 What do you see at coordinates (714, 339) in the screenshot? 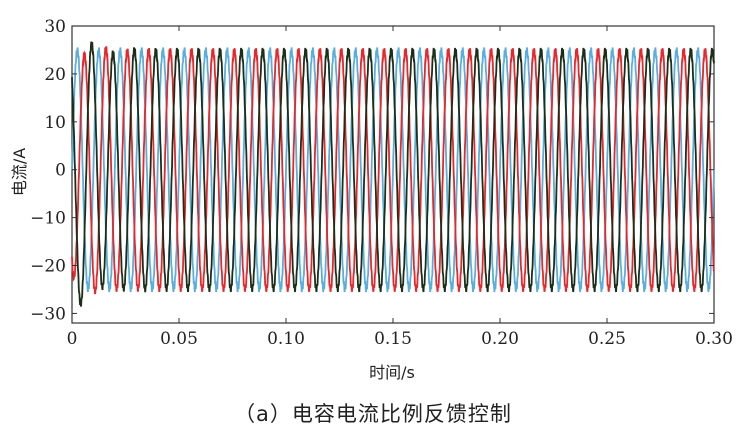
I see `x-tick-label: 0.30` at bounding box center [714, 339].